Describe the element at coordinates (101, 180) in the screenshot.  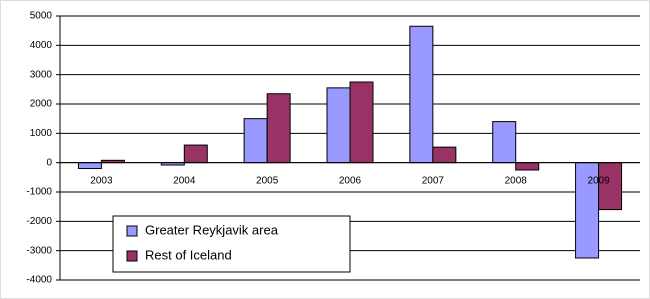
I see `x-tick-label: 2003` at that location.